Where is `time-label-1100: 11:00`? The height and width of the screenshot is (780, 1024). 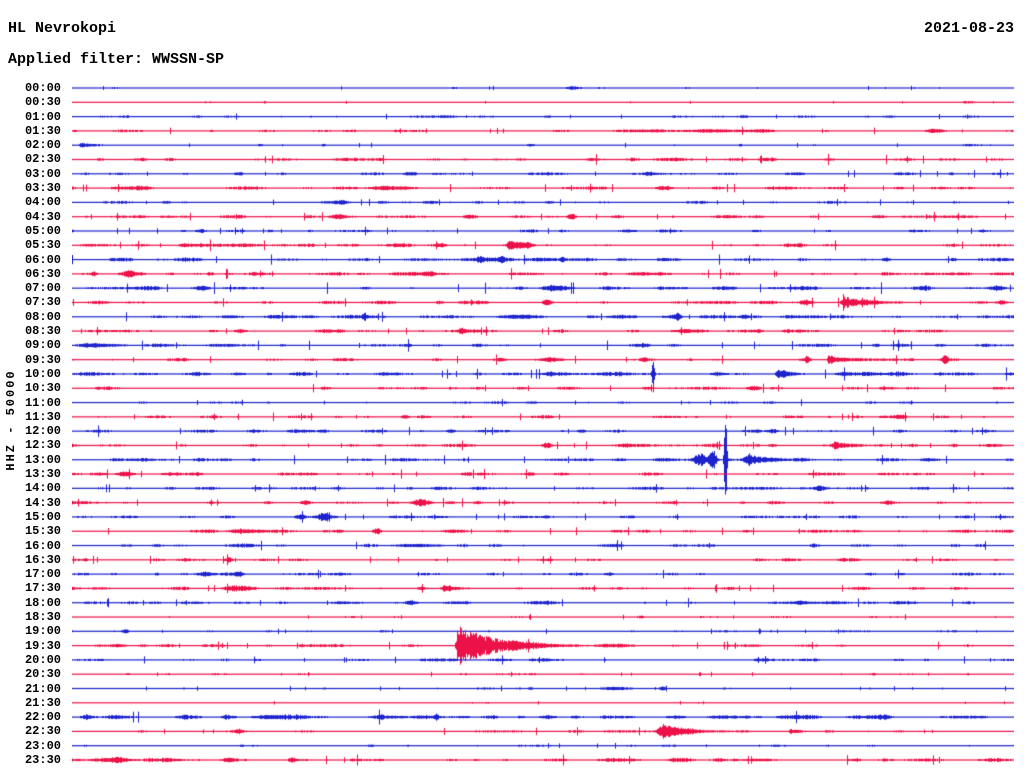 time-label-1100: 11:00 is located at coordinates (42, 402).